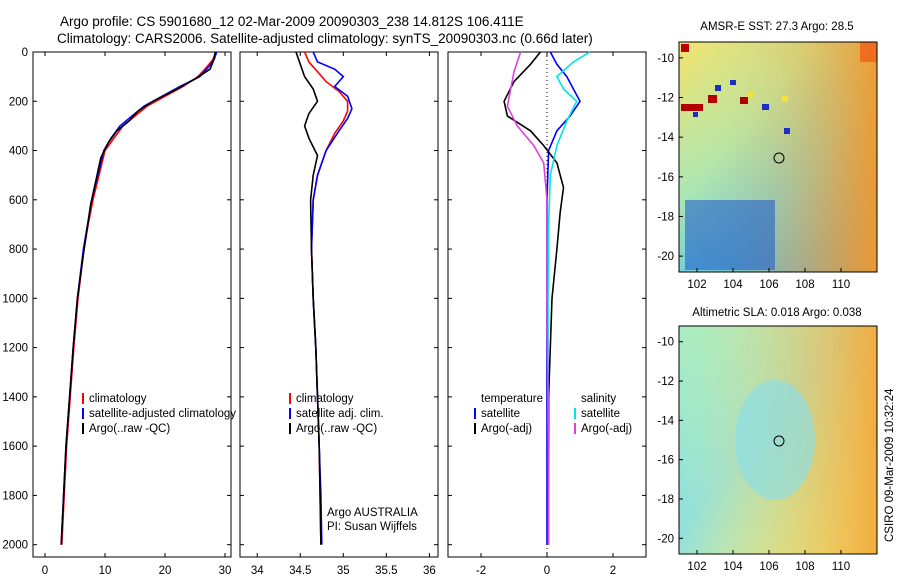 The height and width of the screenshot is (580, 900). What do you see at coordinates (528, 298) in the screenshot?
I see `difference-series-salinity-argo-adj-` at bounding box center [528, 298].